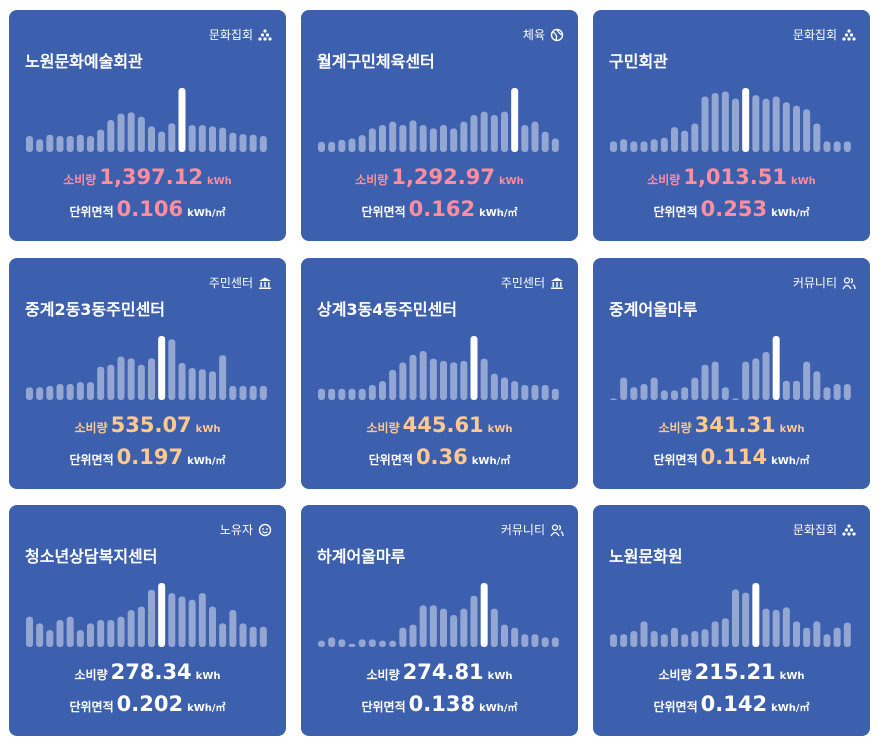  I want to click on card-title: 중계어울마루, so click(653, 309).